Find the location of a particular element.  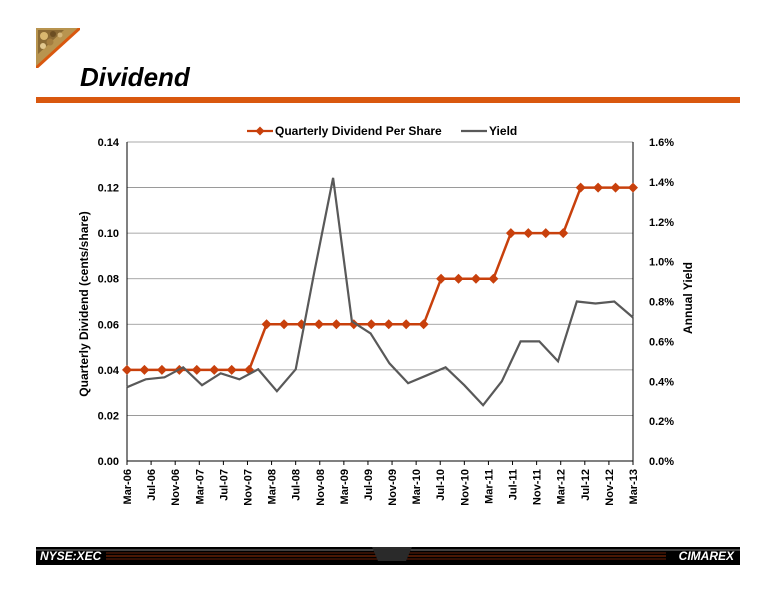

x-tick-label: Jul-07 is located at coordinates (224, 485).